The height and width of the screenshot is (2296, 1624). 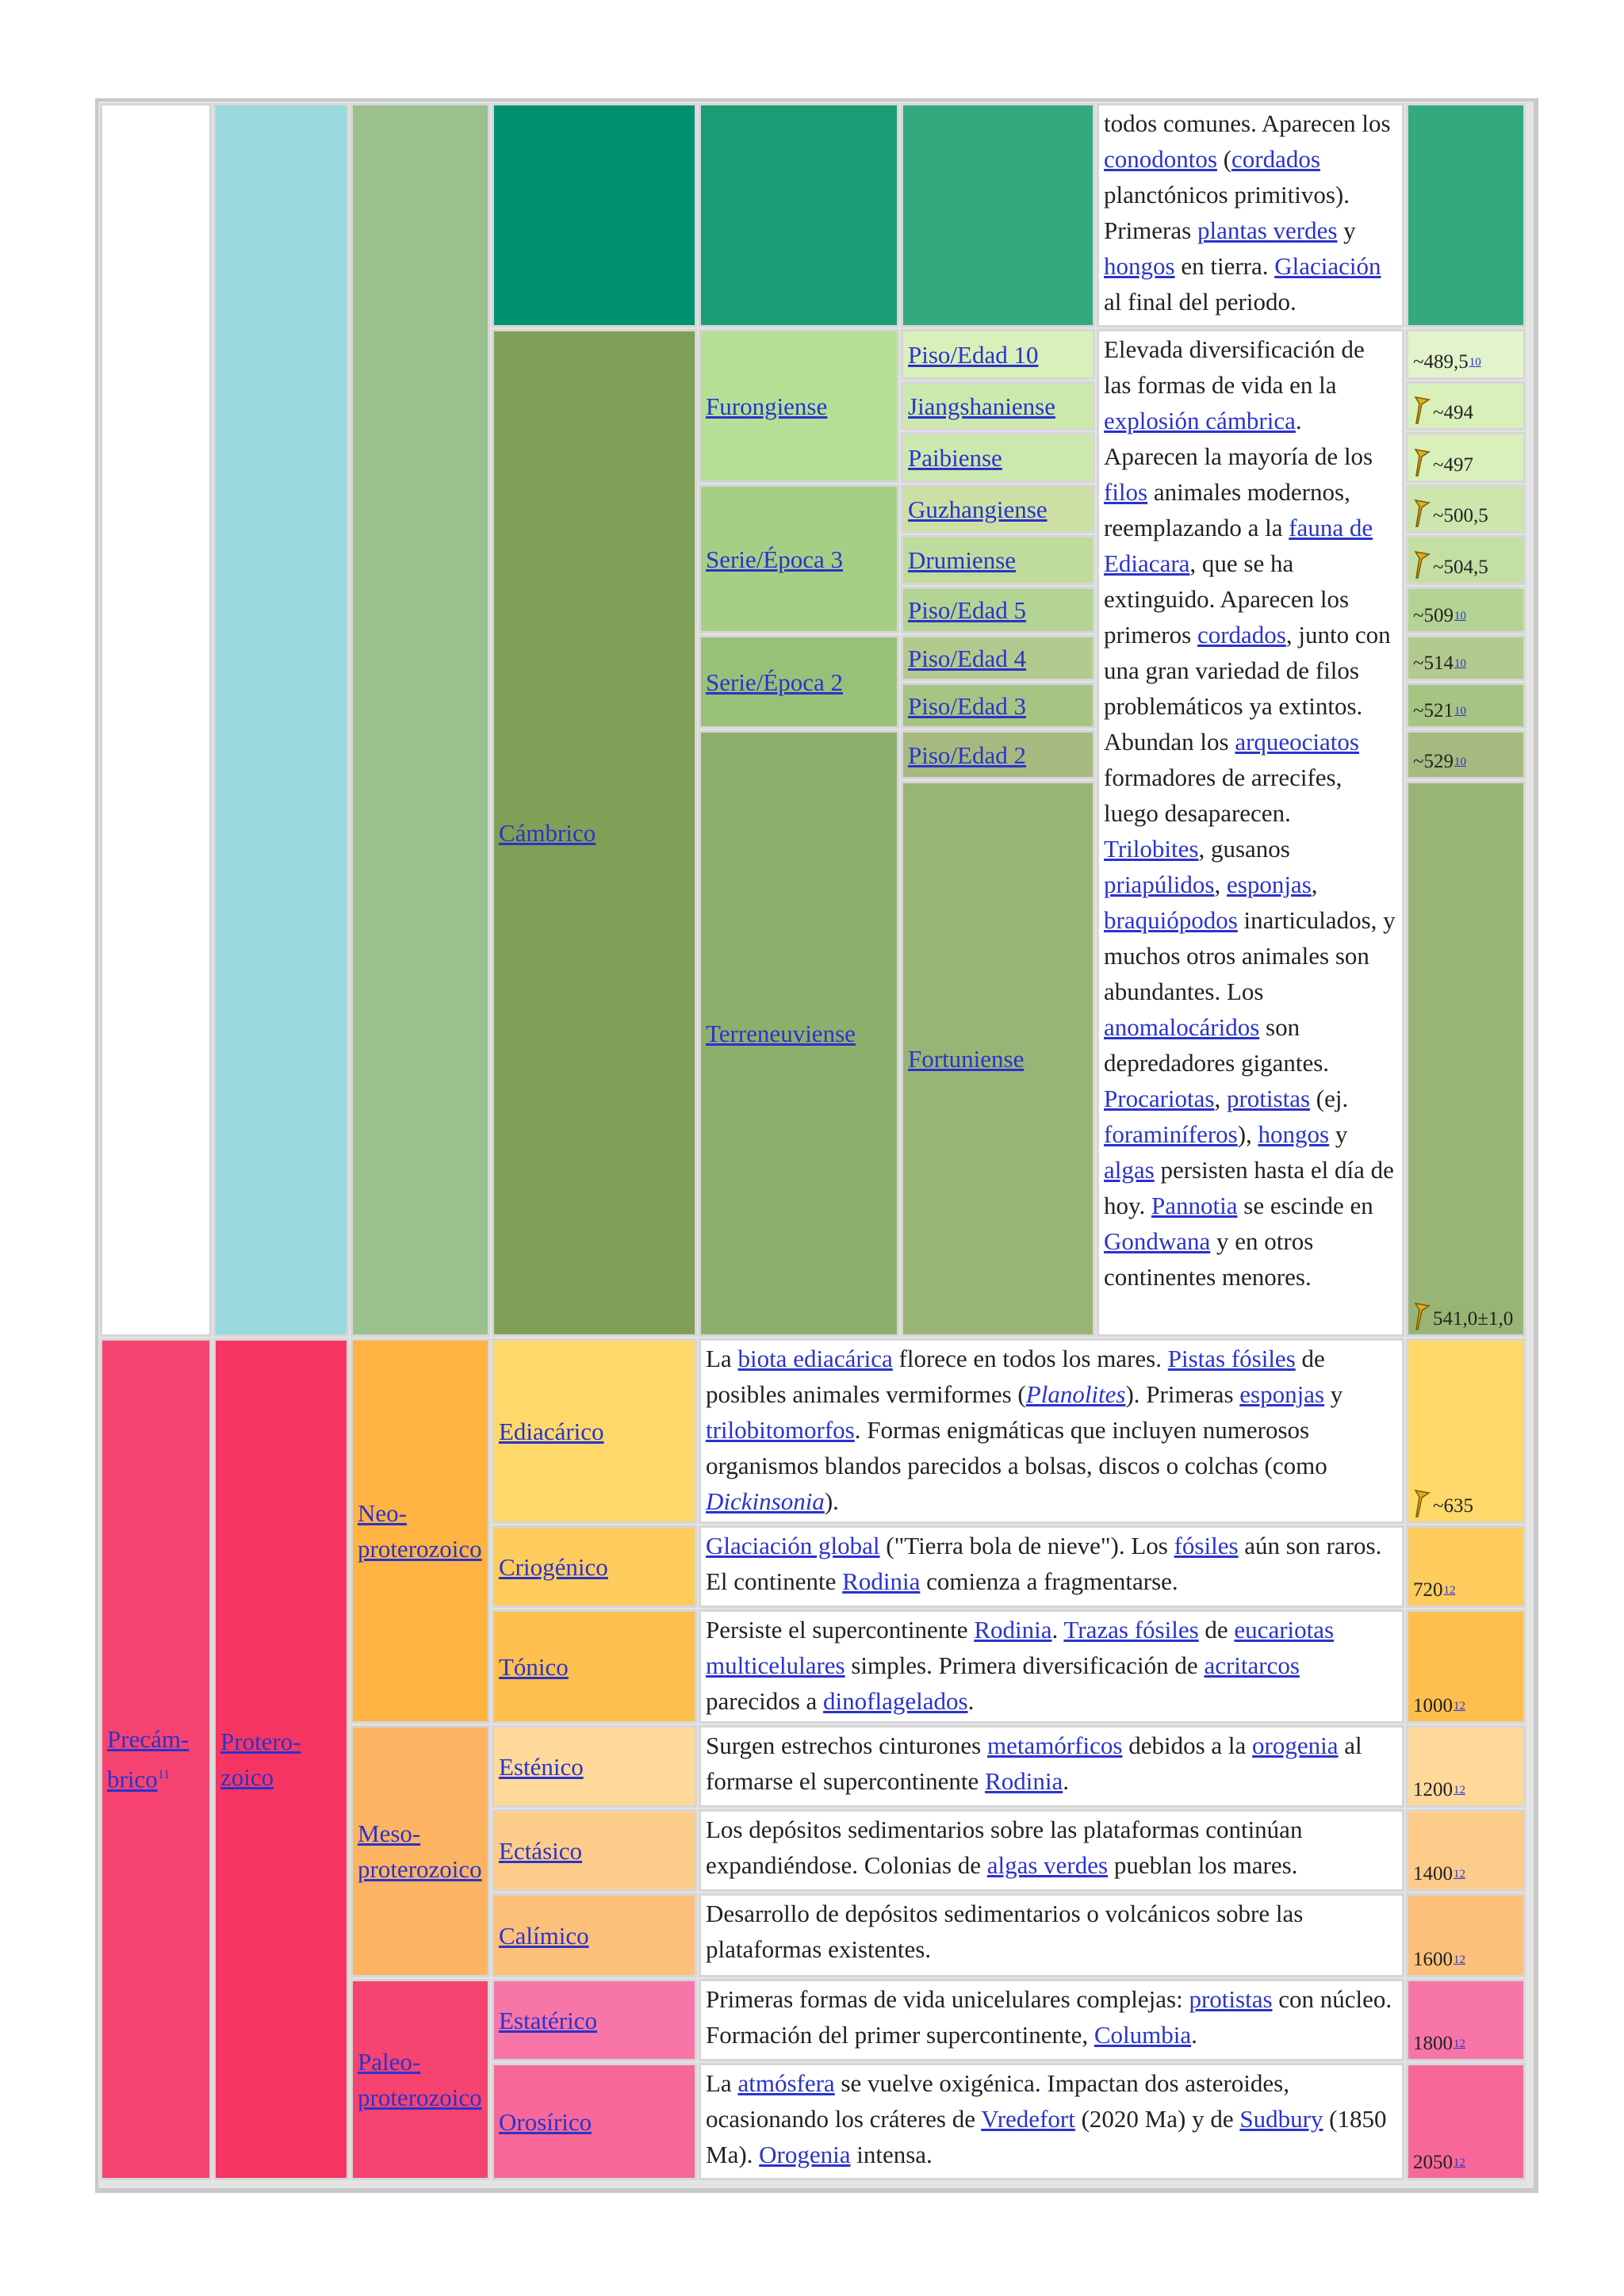 What do you see at coordinates (1267, 230) in the screenshot?
I see `link-plantas-verdes: plantas verdes` at bounding box center [1267, 230].